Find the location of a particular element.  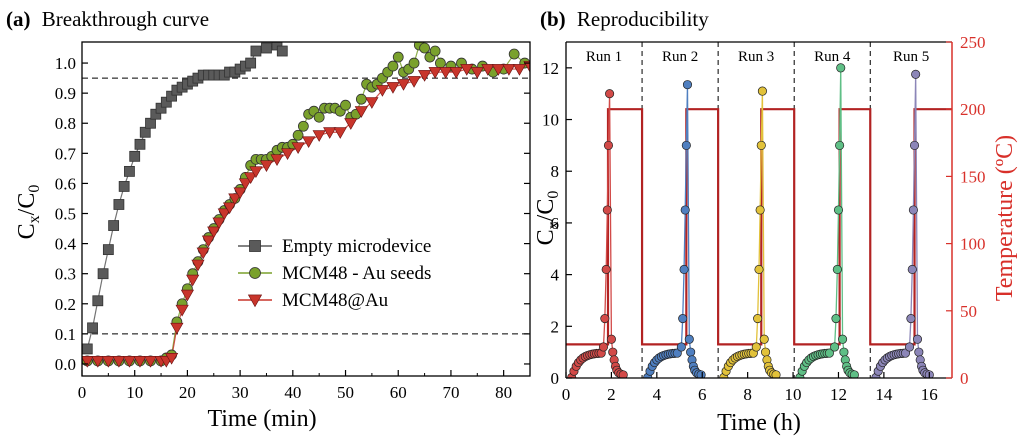

run-label: Run 1 is located at coordinates (604, 57).